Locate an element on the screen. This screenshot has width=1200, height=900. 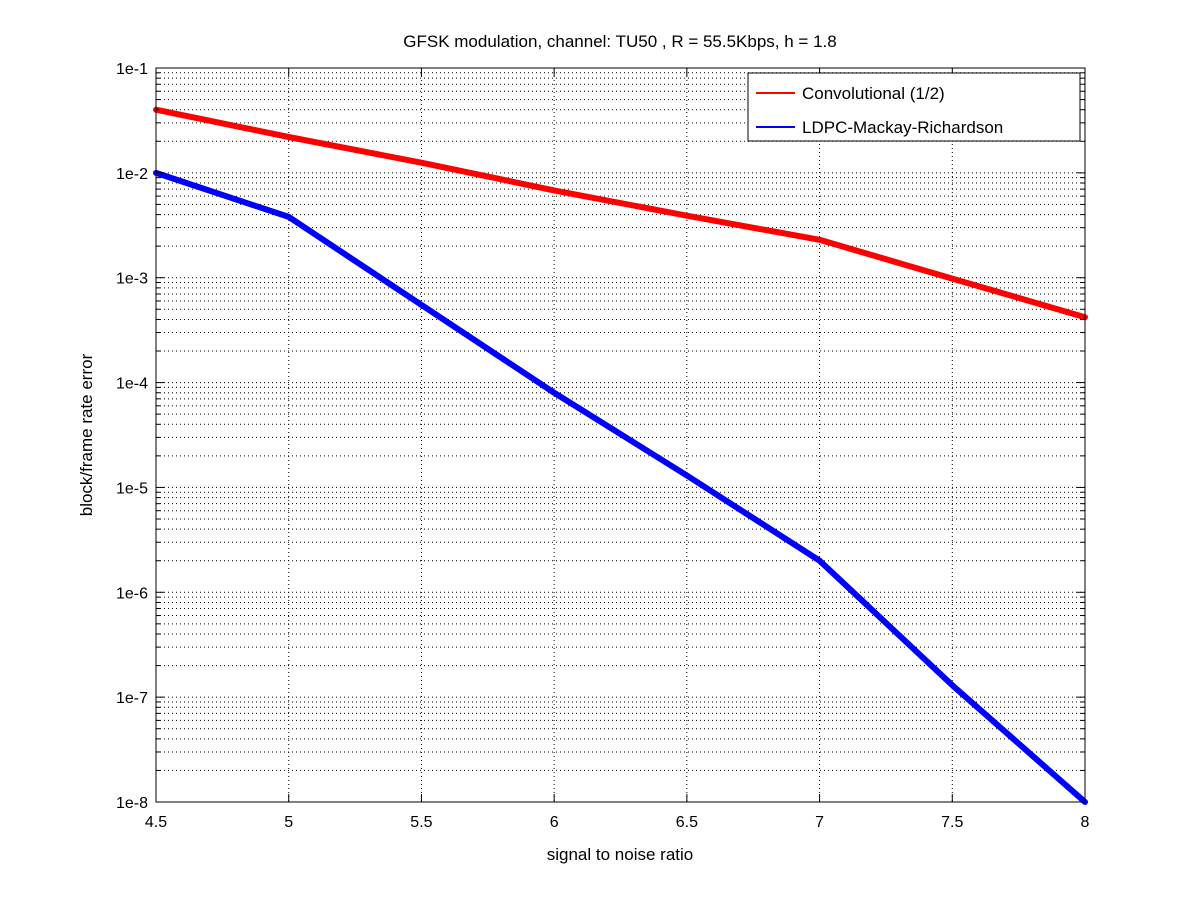
x-axis-label: signal to noise ratio is located at coordinates (620, 854).